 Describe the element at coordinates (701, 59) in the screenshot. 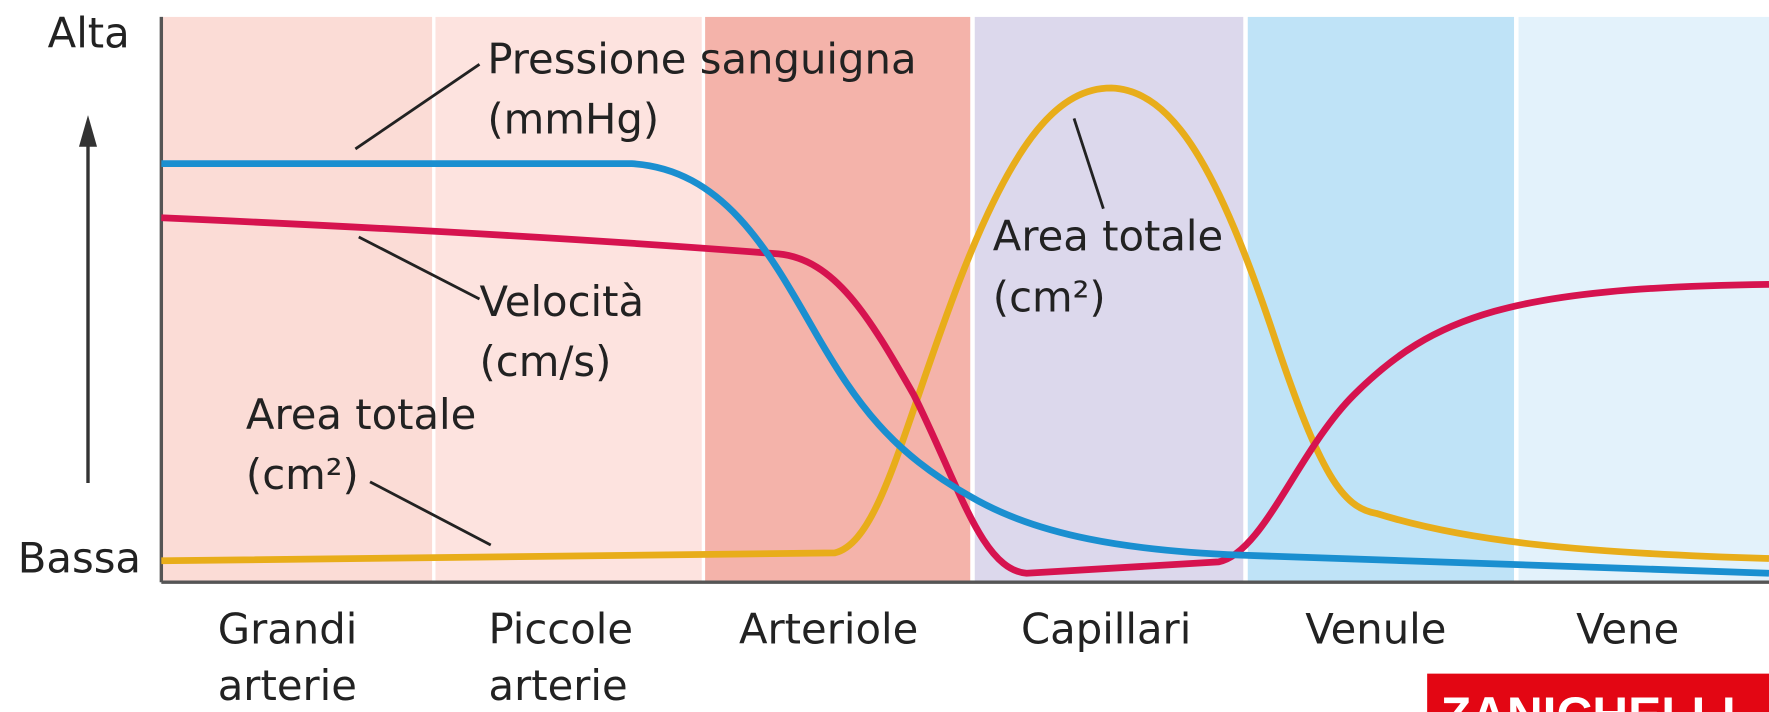

I see `annotation: Pressione sanguigna` at that location.